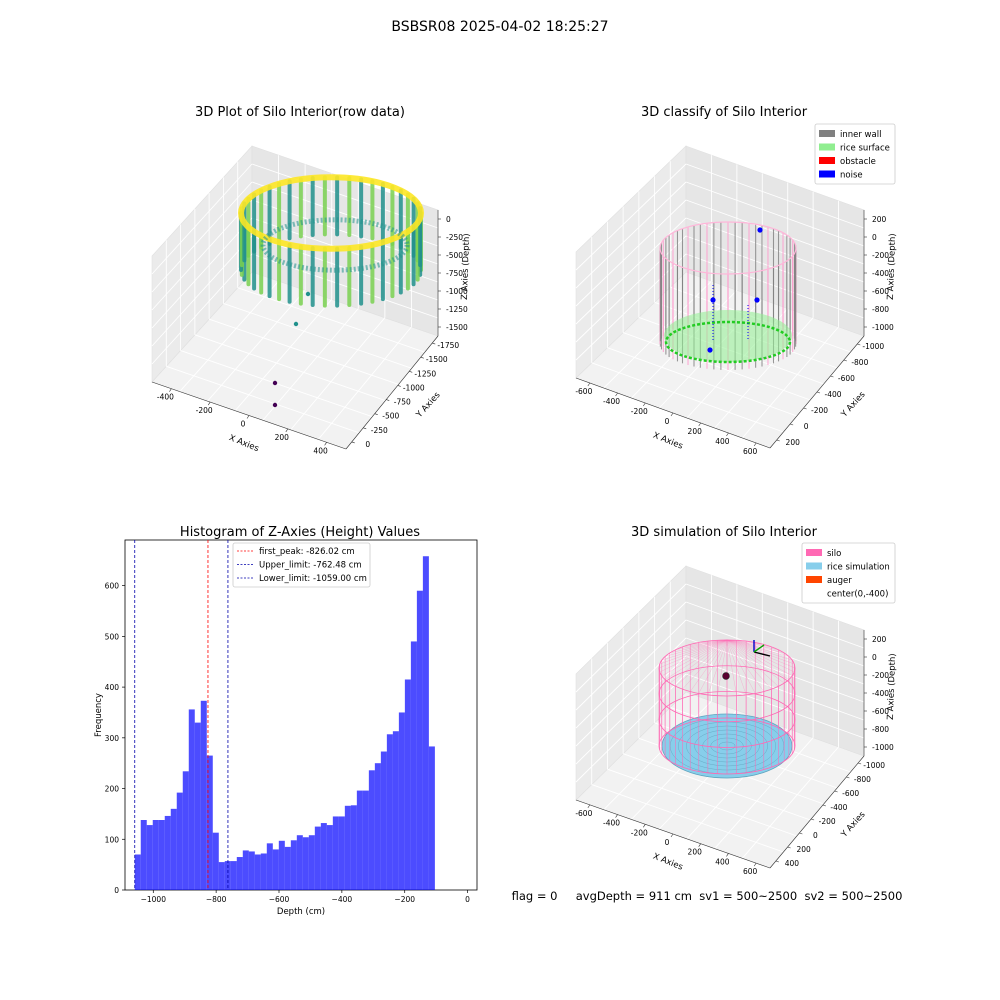 The width and height of the screenshot is (1000, 1000). Describe the element at coordinates (851, 176) in the screenshot. I see `legend-label: noise` at that location.